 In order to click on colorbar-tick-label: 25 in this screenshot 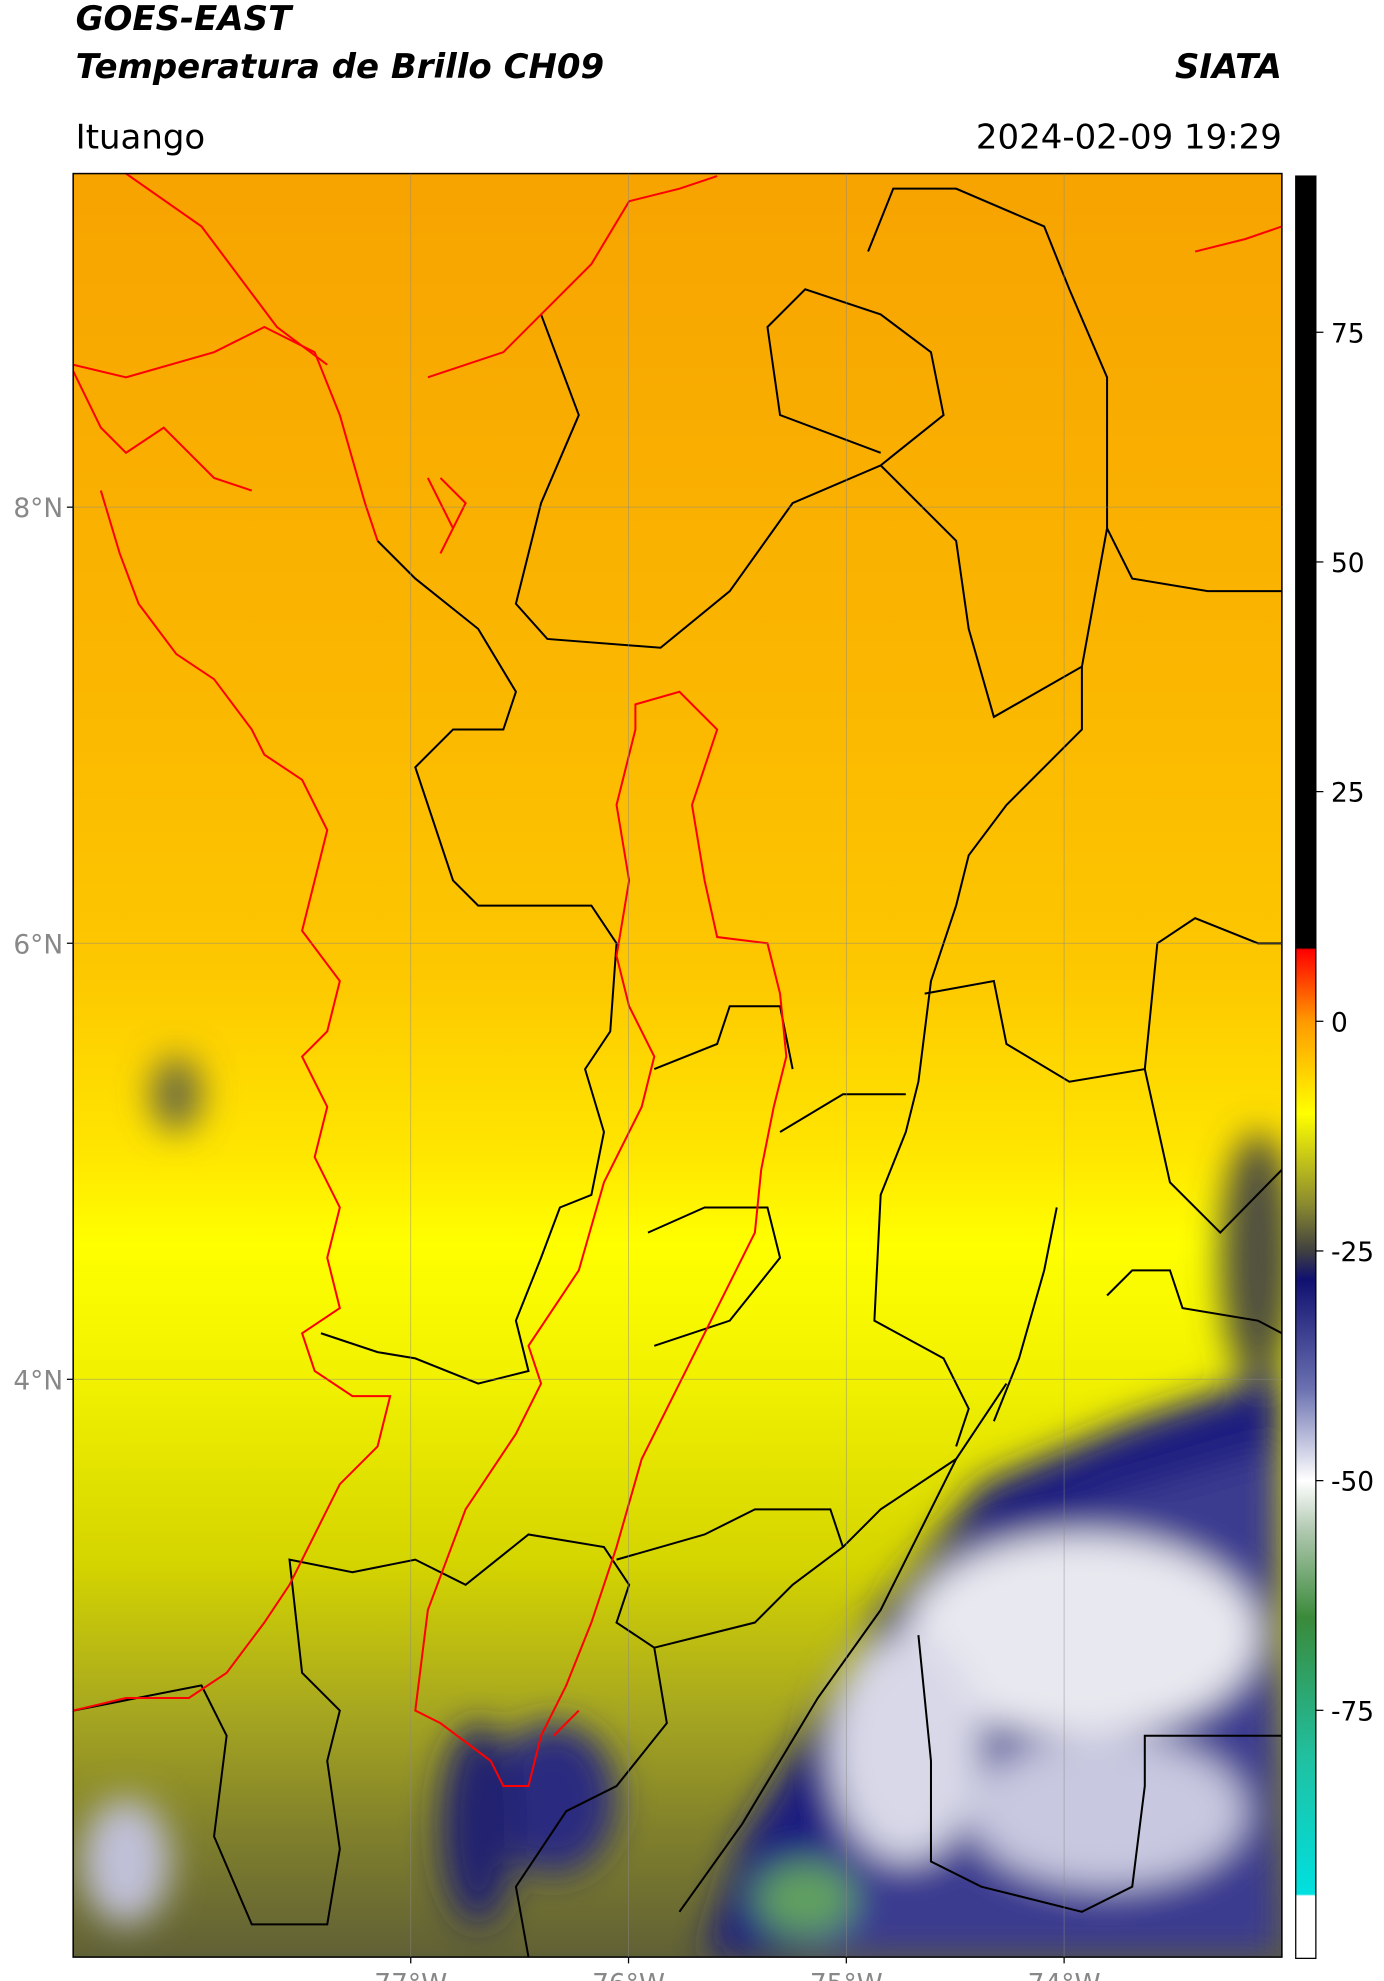, I will do `click(1348, 793)`.